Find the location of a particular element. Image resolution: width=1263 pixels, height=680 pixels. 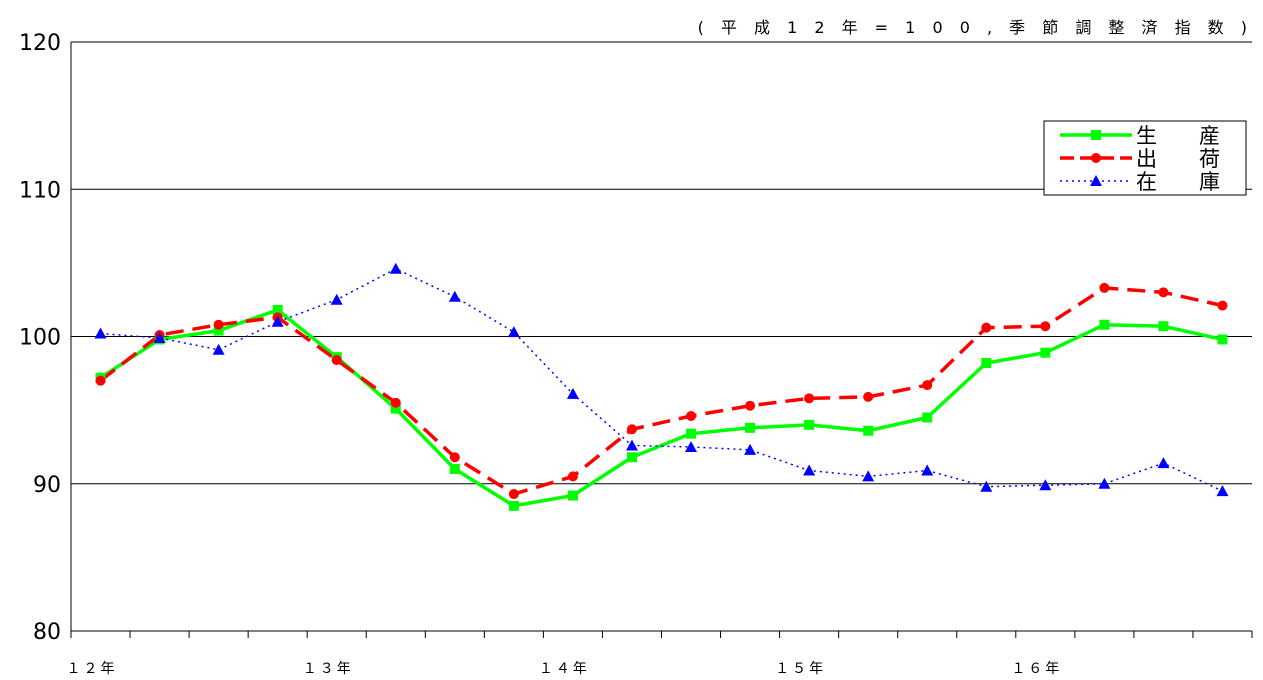

chart-note: ( 平 成 1 2 年 = 1 0 0 , 季 節 調 整 済 指 数 ) is located at coordinates (975, 27).